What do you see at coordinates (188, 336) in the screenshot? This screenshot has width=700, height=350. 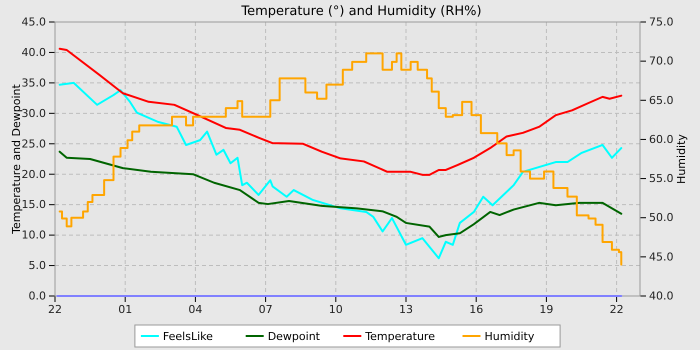 I see `legend-label: FeelsLike` at bounding box center [188, 336].